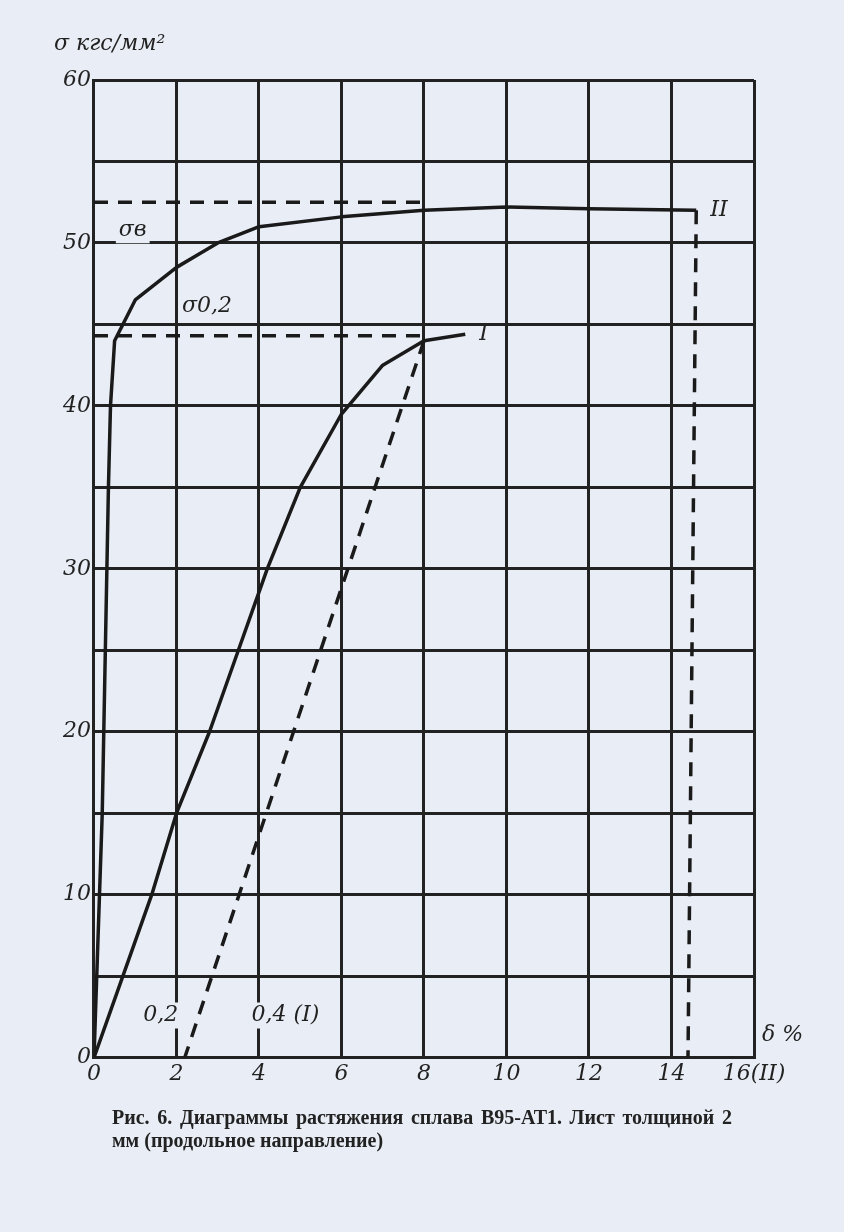 The width and height of the screenshot is (844, 1232). I want to click on y-tick-label: 60, so click(76, 78).